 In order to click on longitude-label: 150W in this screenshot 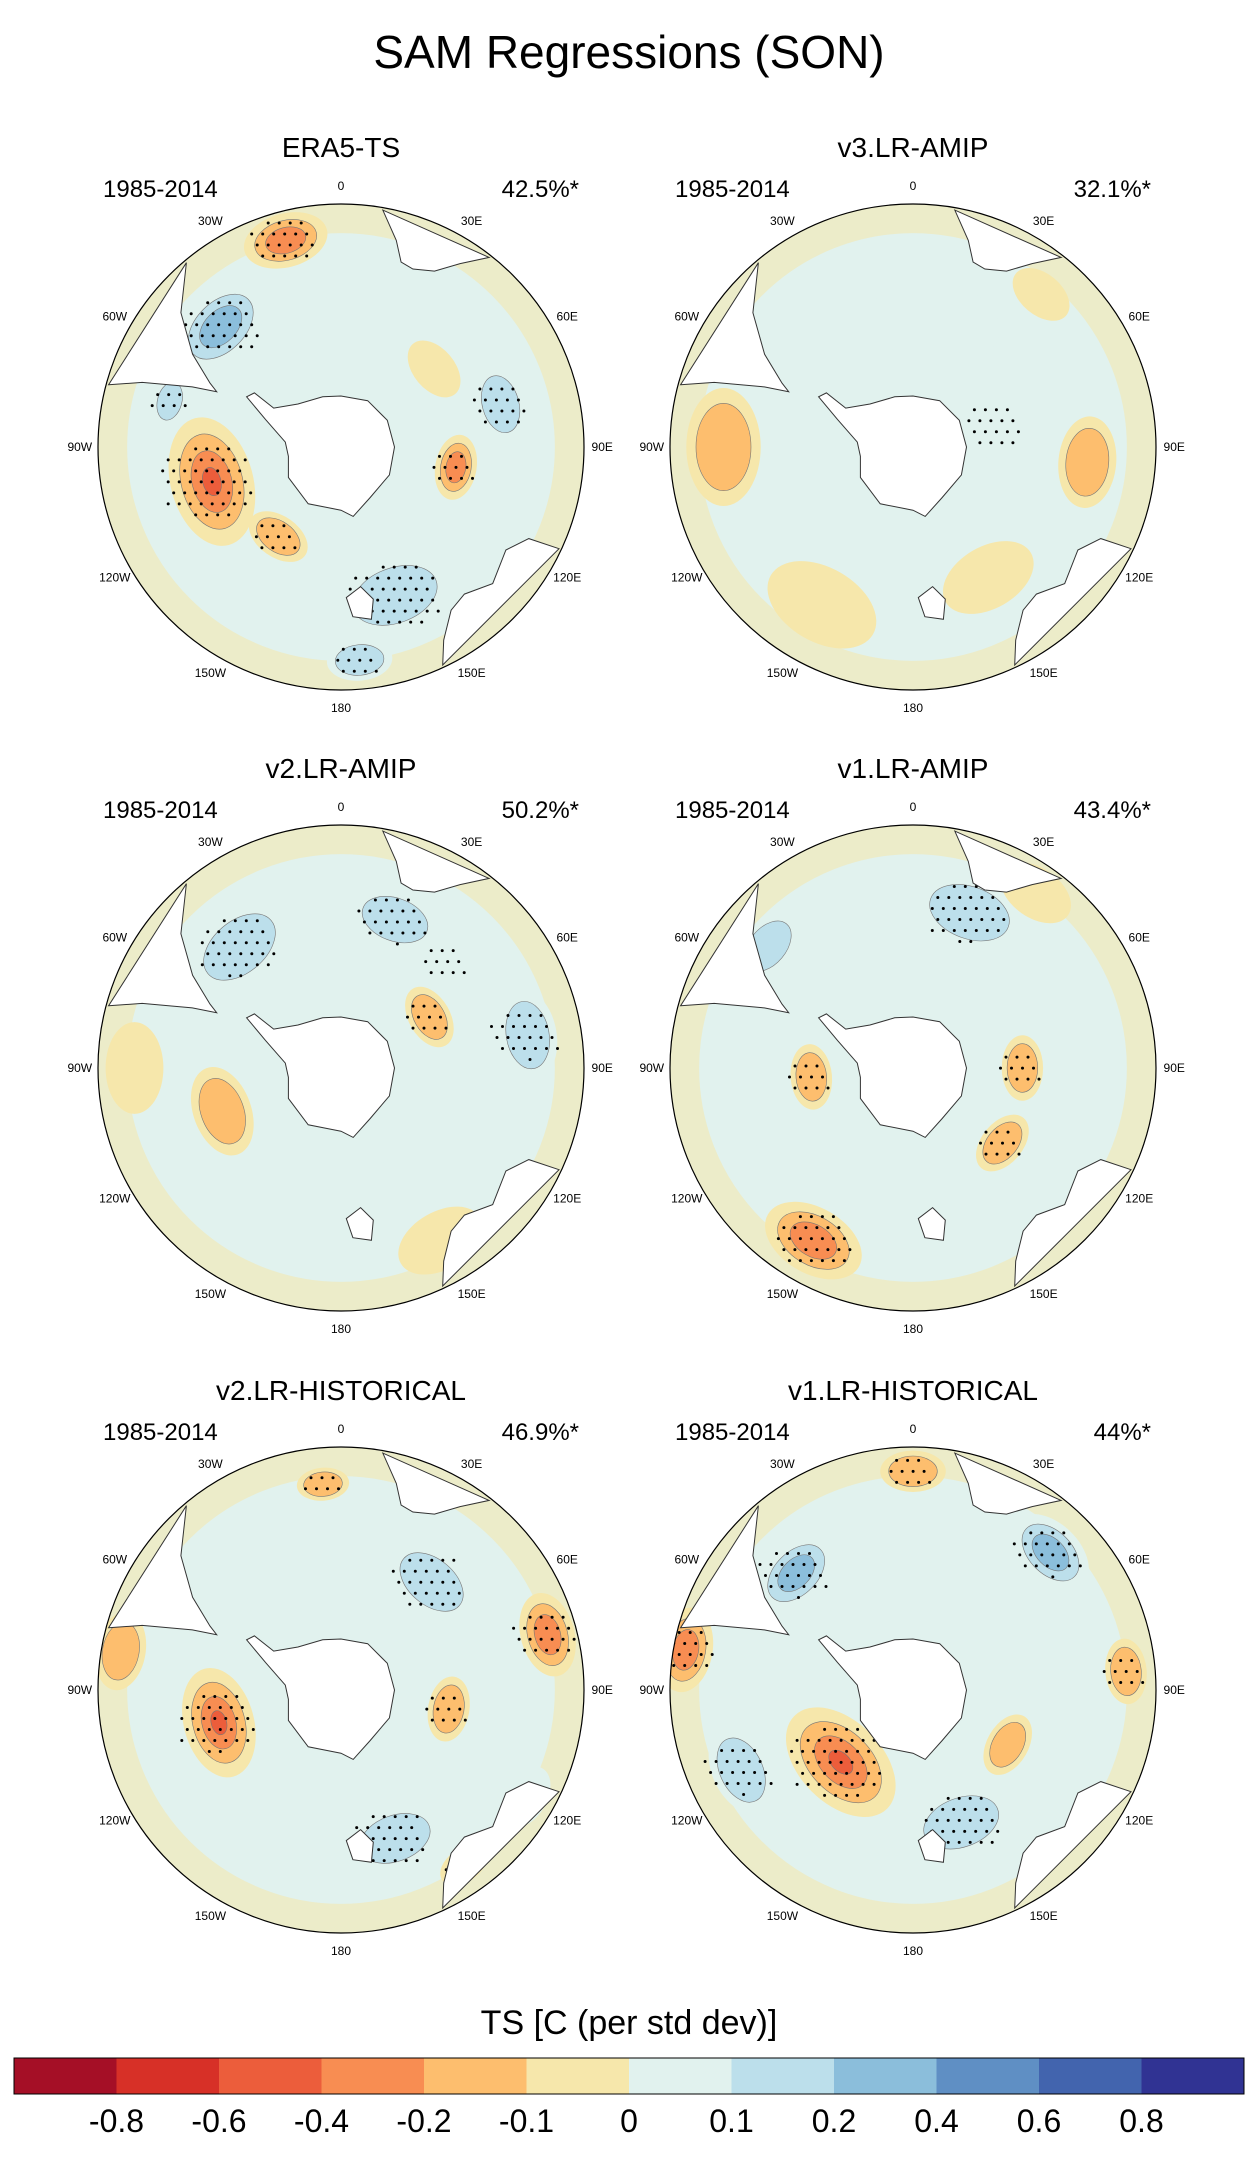, I will do `click(211, 1916)`.